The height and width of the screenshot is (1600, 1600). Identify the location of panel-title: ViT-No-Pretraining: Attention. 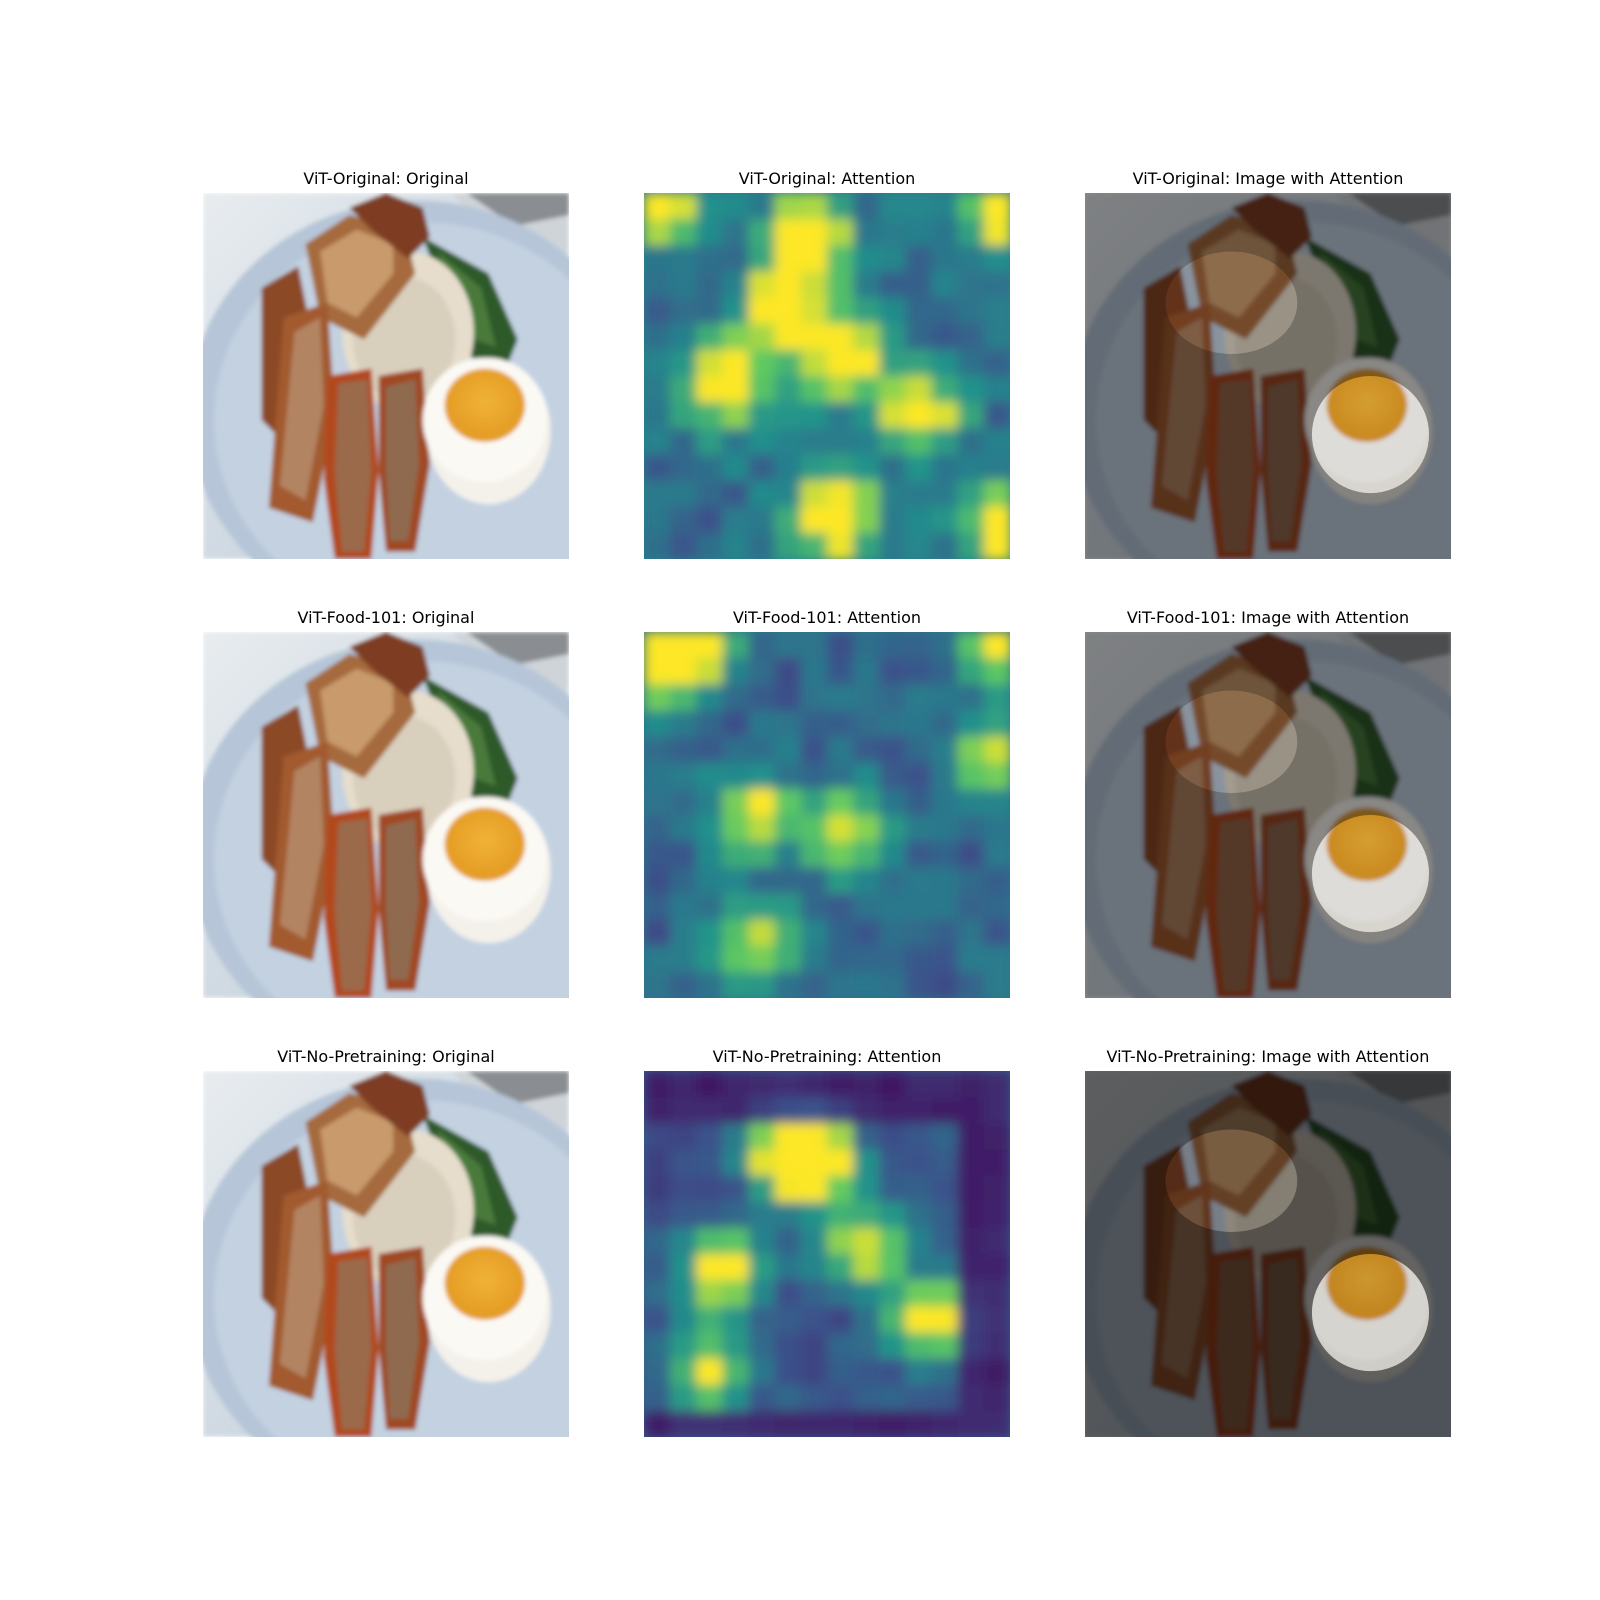
(827, 1056).